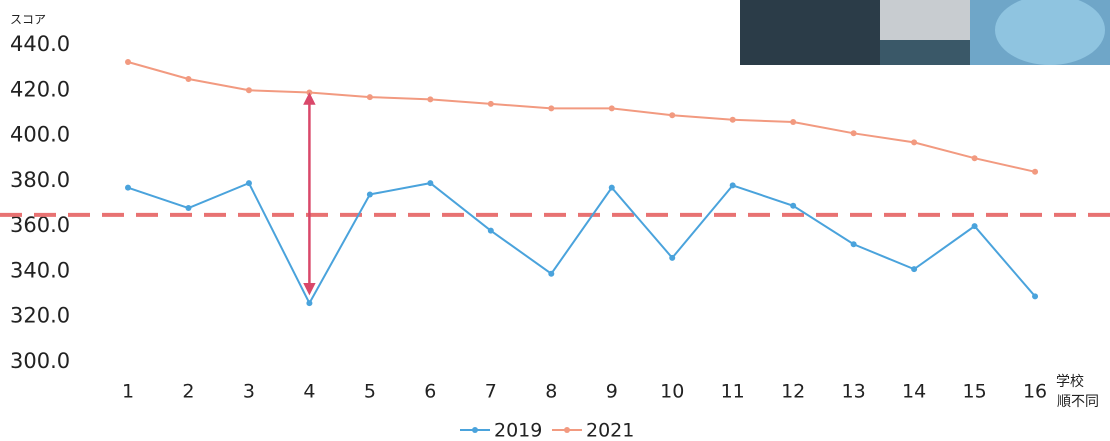 This screenshot has height=441, width=1110. Describe the element at coordinates (733, 392) in the screenshot. I see `x-tick-label: 11` at that location.